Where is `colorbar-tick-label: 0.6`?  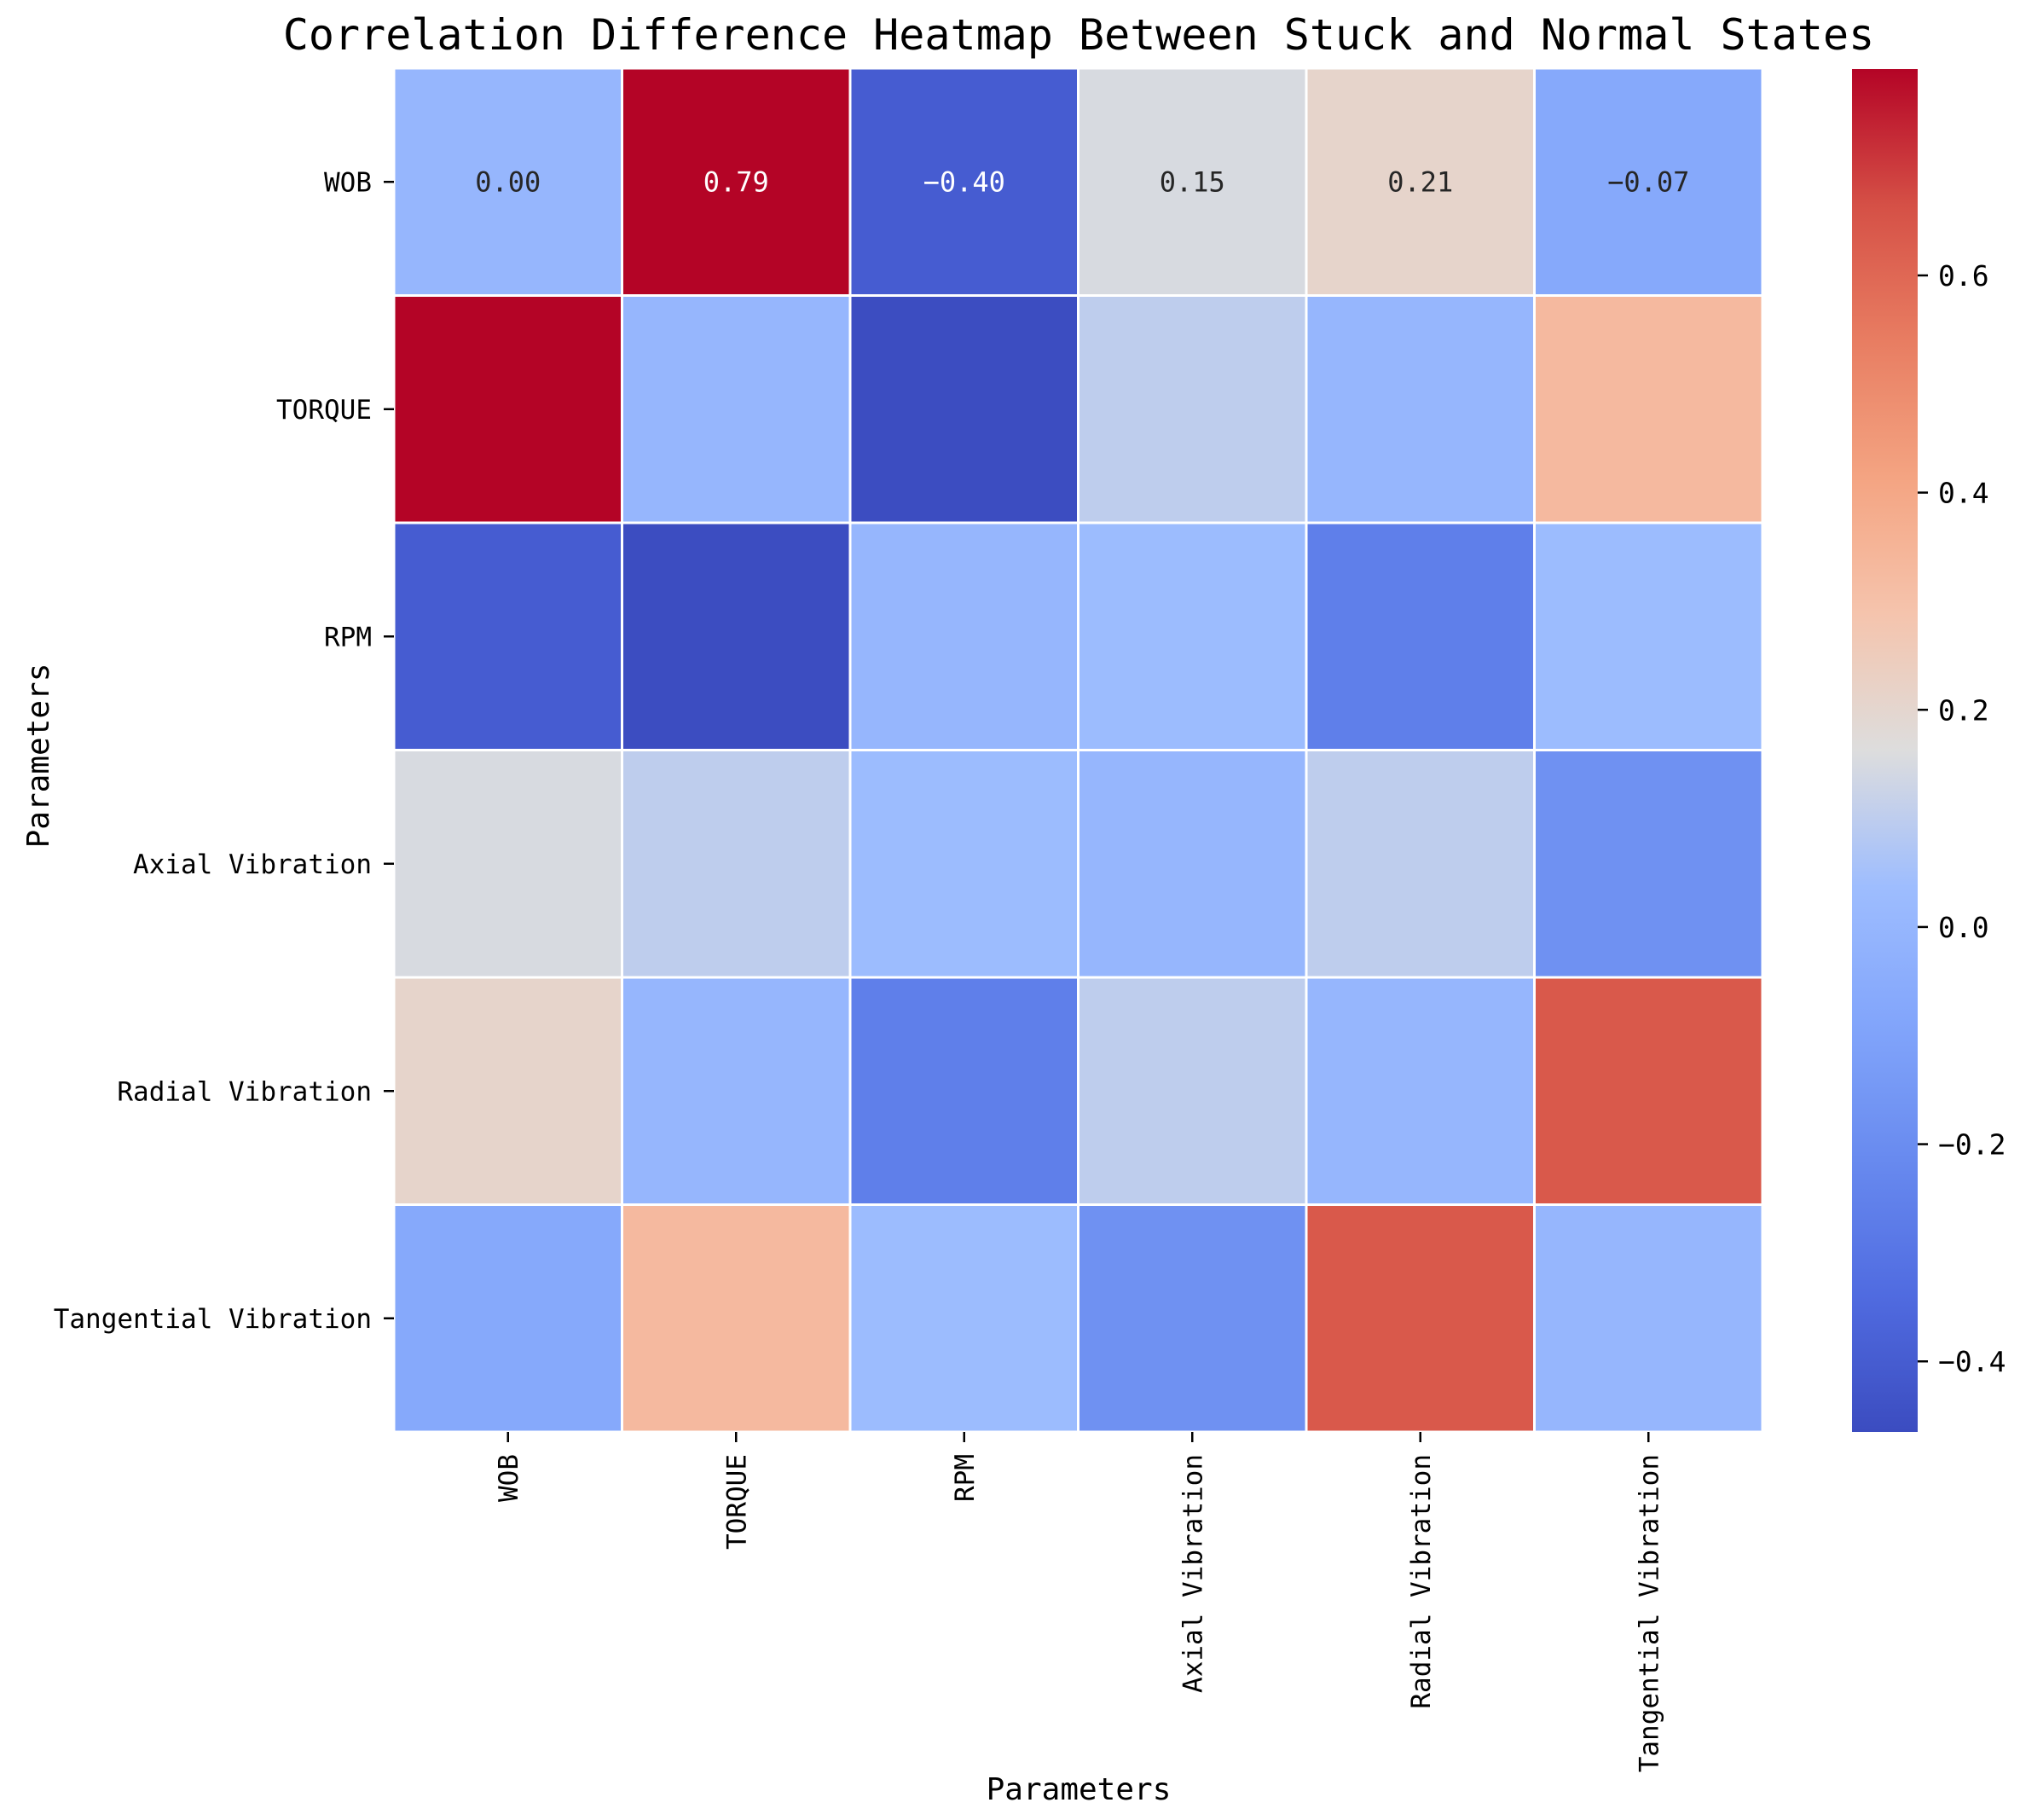 colorbar-tick-label: 0.6 is located at coordinates (1963, 276).